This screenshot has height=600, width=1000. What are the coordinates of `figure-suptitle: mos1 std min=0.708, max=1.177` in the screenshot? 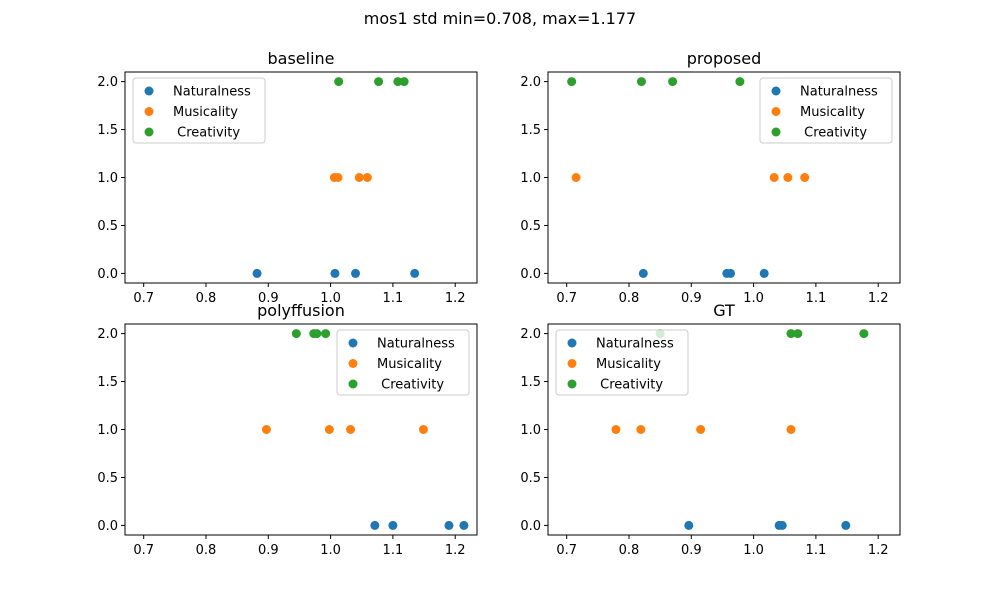 It's located at (500, 18).